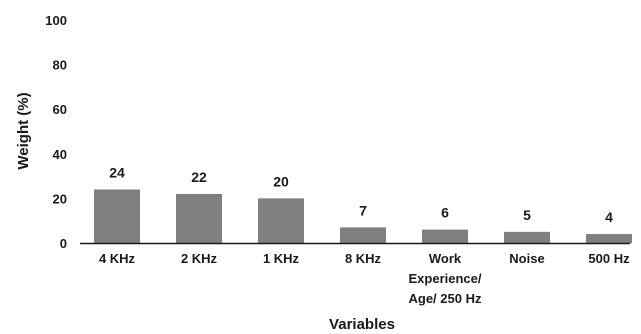 This screenshot has height=334, width=641. I want to click on bar-data-label: 7, so click(363, 210).